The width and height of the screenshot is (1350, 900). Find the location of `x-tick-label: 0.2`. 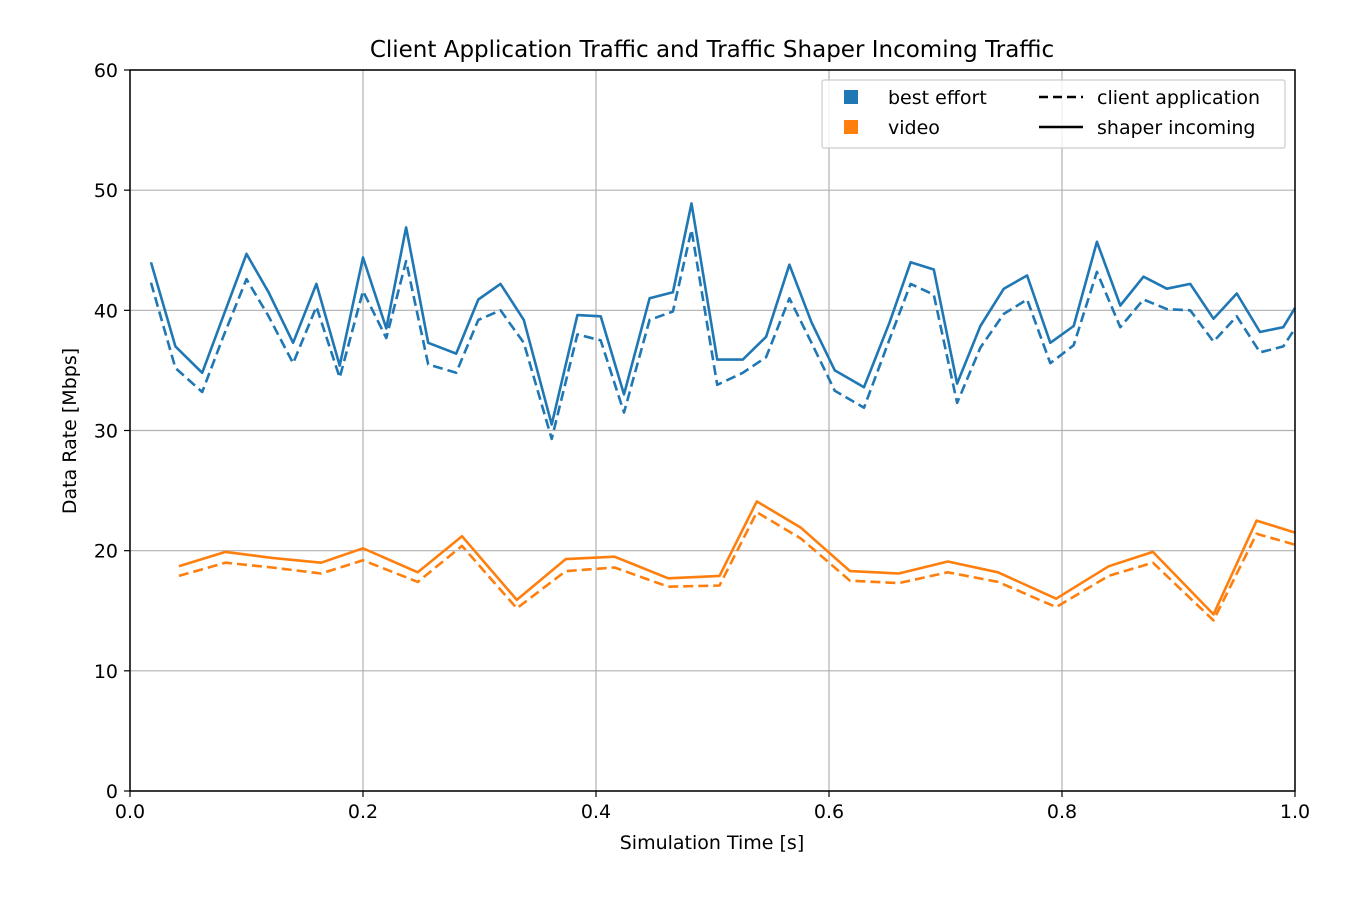

x-tick-label: 0.2 is located at coordinates (363, 812).